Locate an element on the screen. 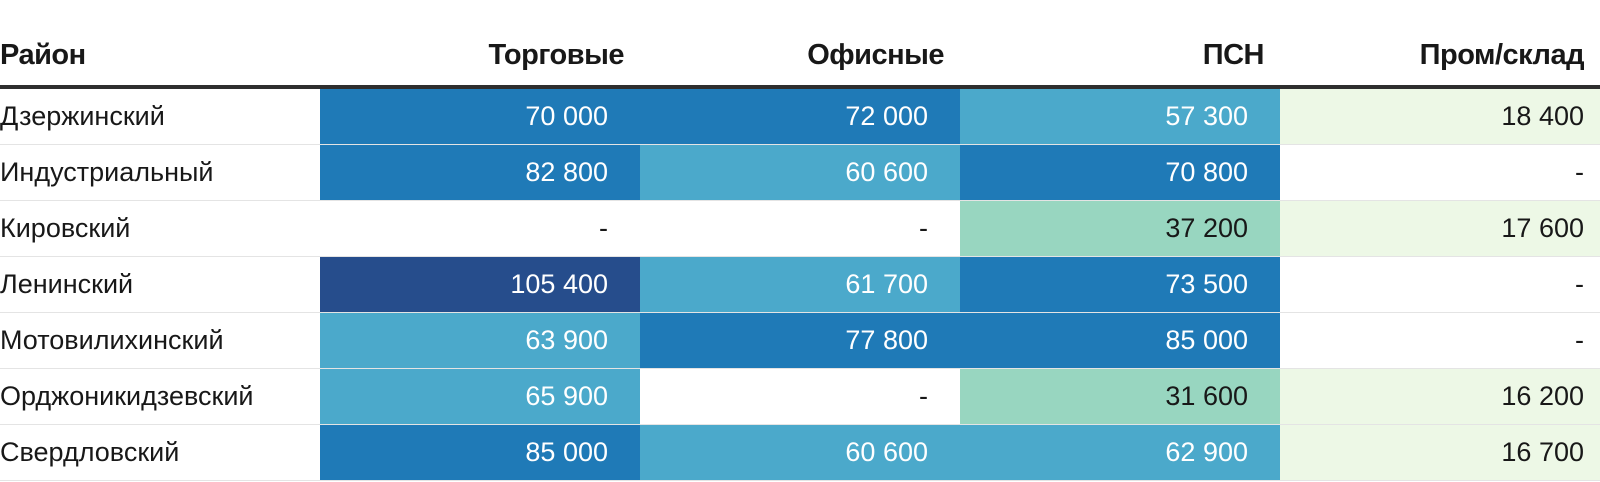  table-row: Индустриальный 82 800 60 600 70 800- is located at coordinates (800, 172).